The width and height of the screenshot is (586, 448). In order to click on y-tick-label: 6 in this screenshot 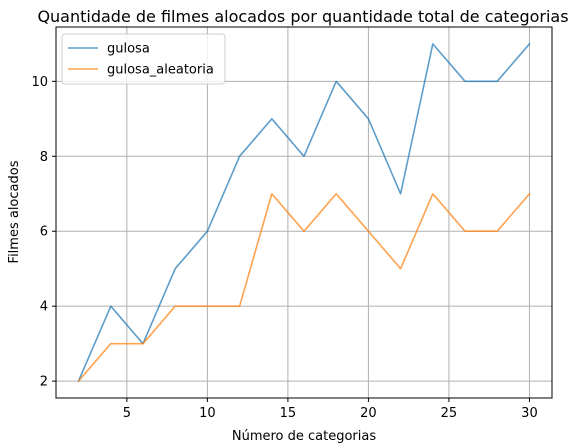, I will do `click(44, 232)`.